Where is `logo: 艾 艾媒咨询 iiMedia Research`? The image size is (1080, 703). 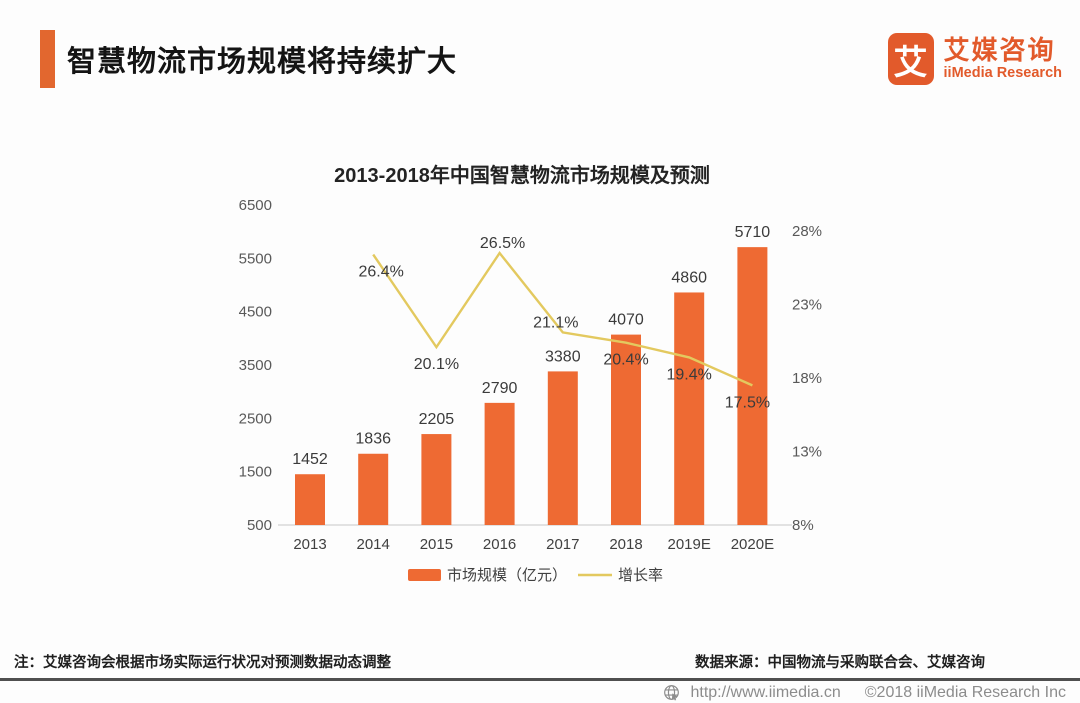
logo: 艾 艾媒咨询 iiMedia Research is located at coordinates (974, 59).